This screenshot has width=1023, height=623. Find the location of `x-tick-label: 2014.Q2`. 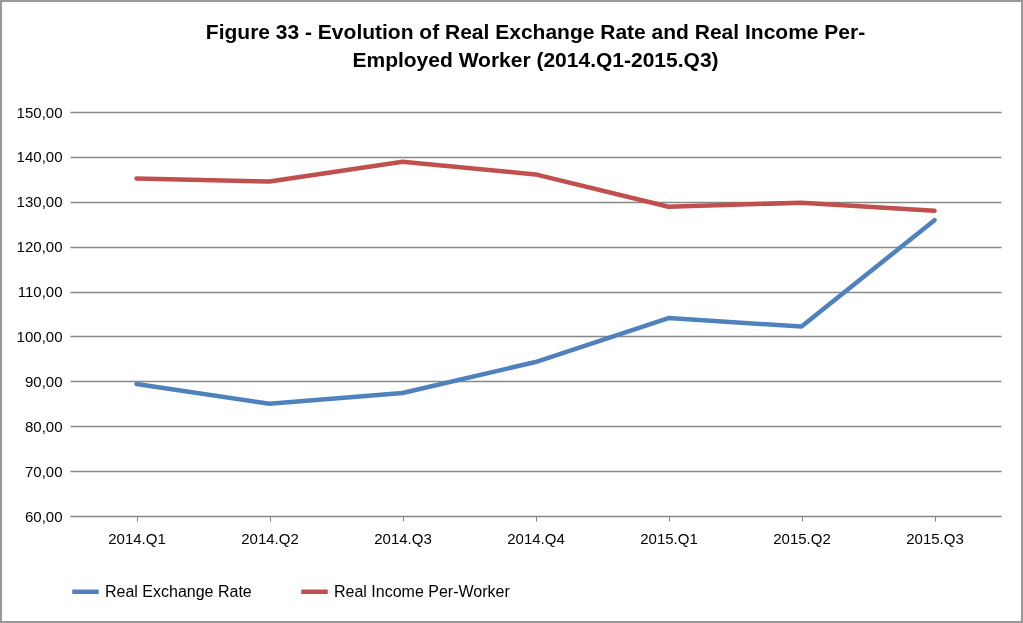

x-tick-label: 2014.Q2 is located at coordinates (270, 538).